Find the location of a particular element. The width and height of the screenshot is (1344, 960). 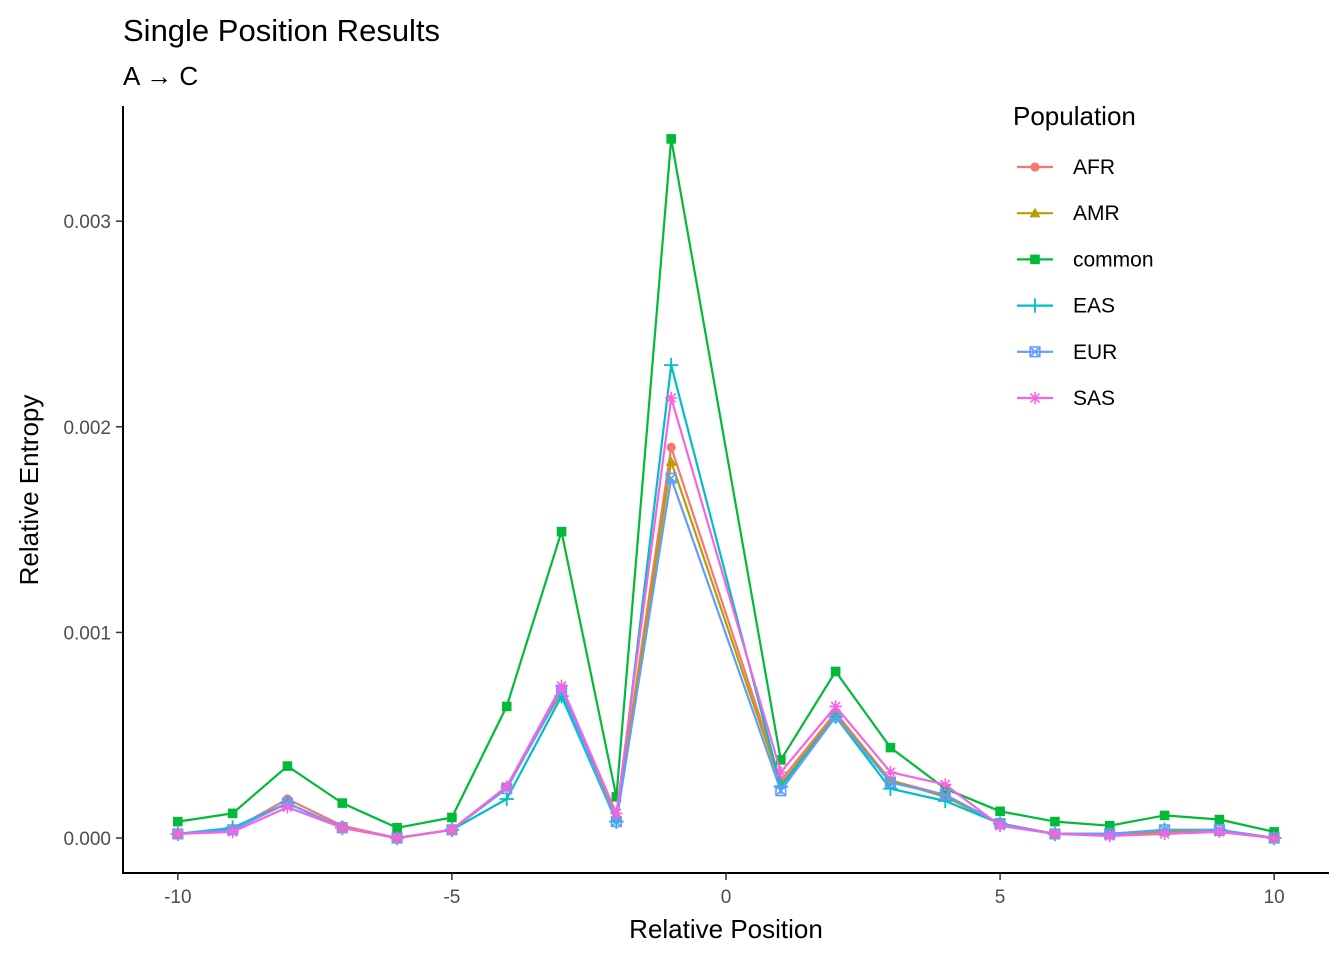

legend-label: EAS is located at coordinates (1094, 306).